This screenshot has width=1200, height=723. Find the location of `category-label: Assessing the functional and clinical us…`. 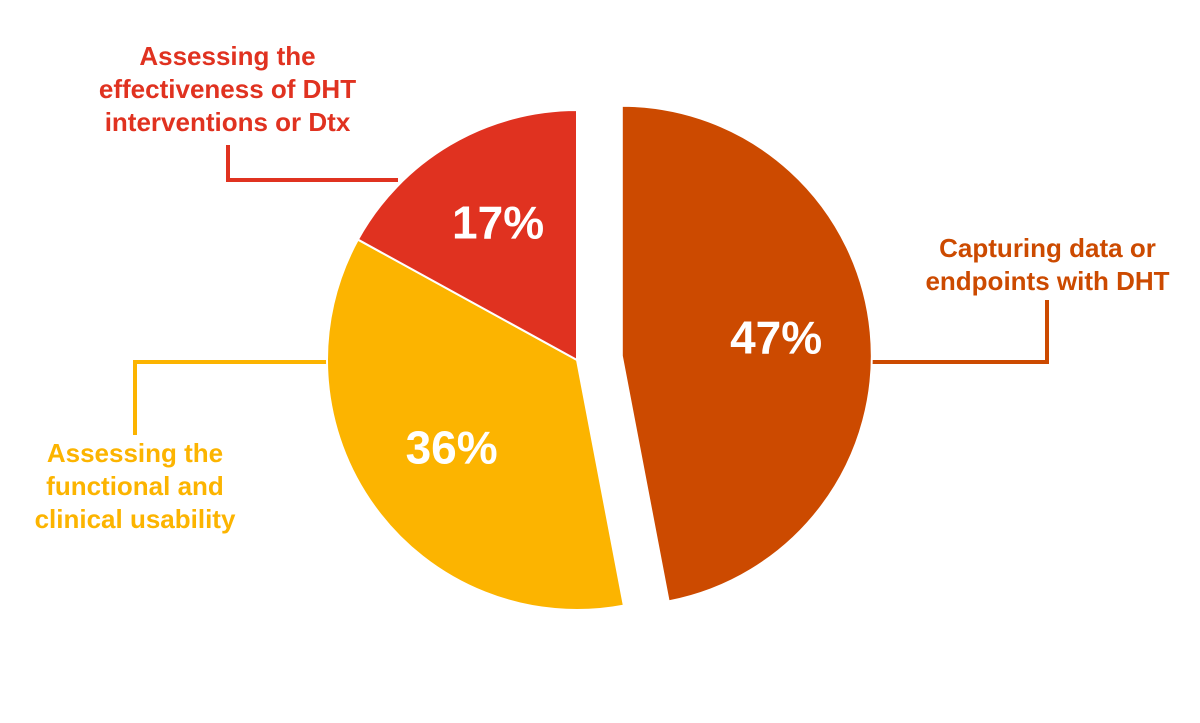

category-label: Assessing the functional and clinical us… is located at coordinates (135, 486).